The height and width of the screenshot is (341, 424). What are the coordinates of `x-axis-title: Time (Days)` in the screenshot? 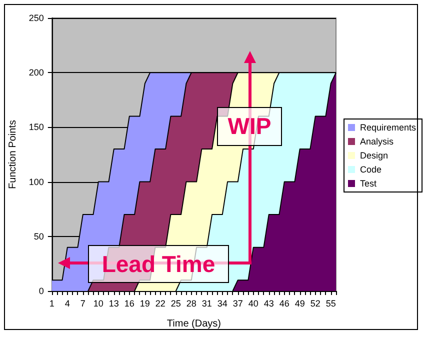 It's located at (193, 324).